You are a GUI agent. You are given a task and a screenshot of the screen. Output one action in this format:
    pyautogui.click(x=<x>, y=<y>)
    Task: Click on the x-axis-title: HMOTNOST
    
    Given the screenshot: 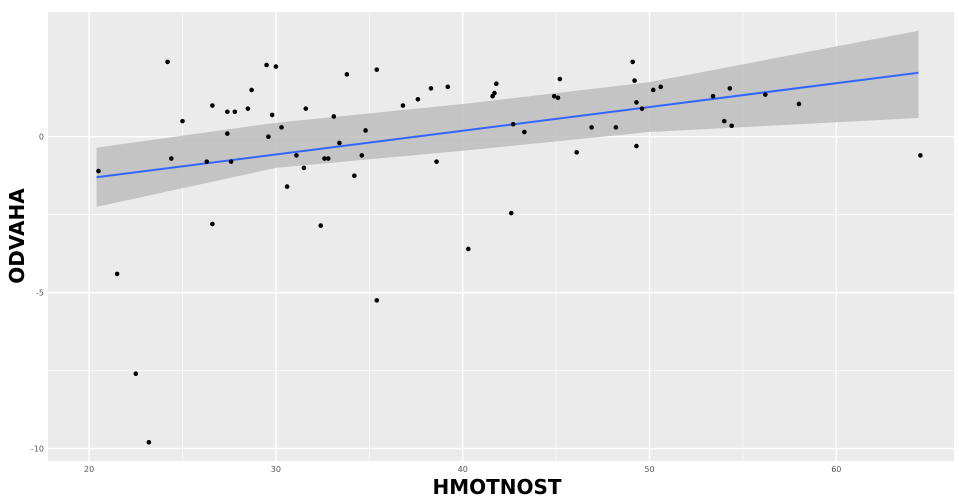 What is the action you would take?
    pyautogui.click(x=496, y=487)
    